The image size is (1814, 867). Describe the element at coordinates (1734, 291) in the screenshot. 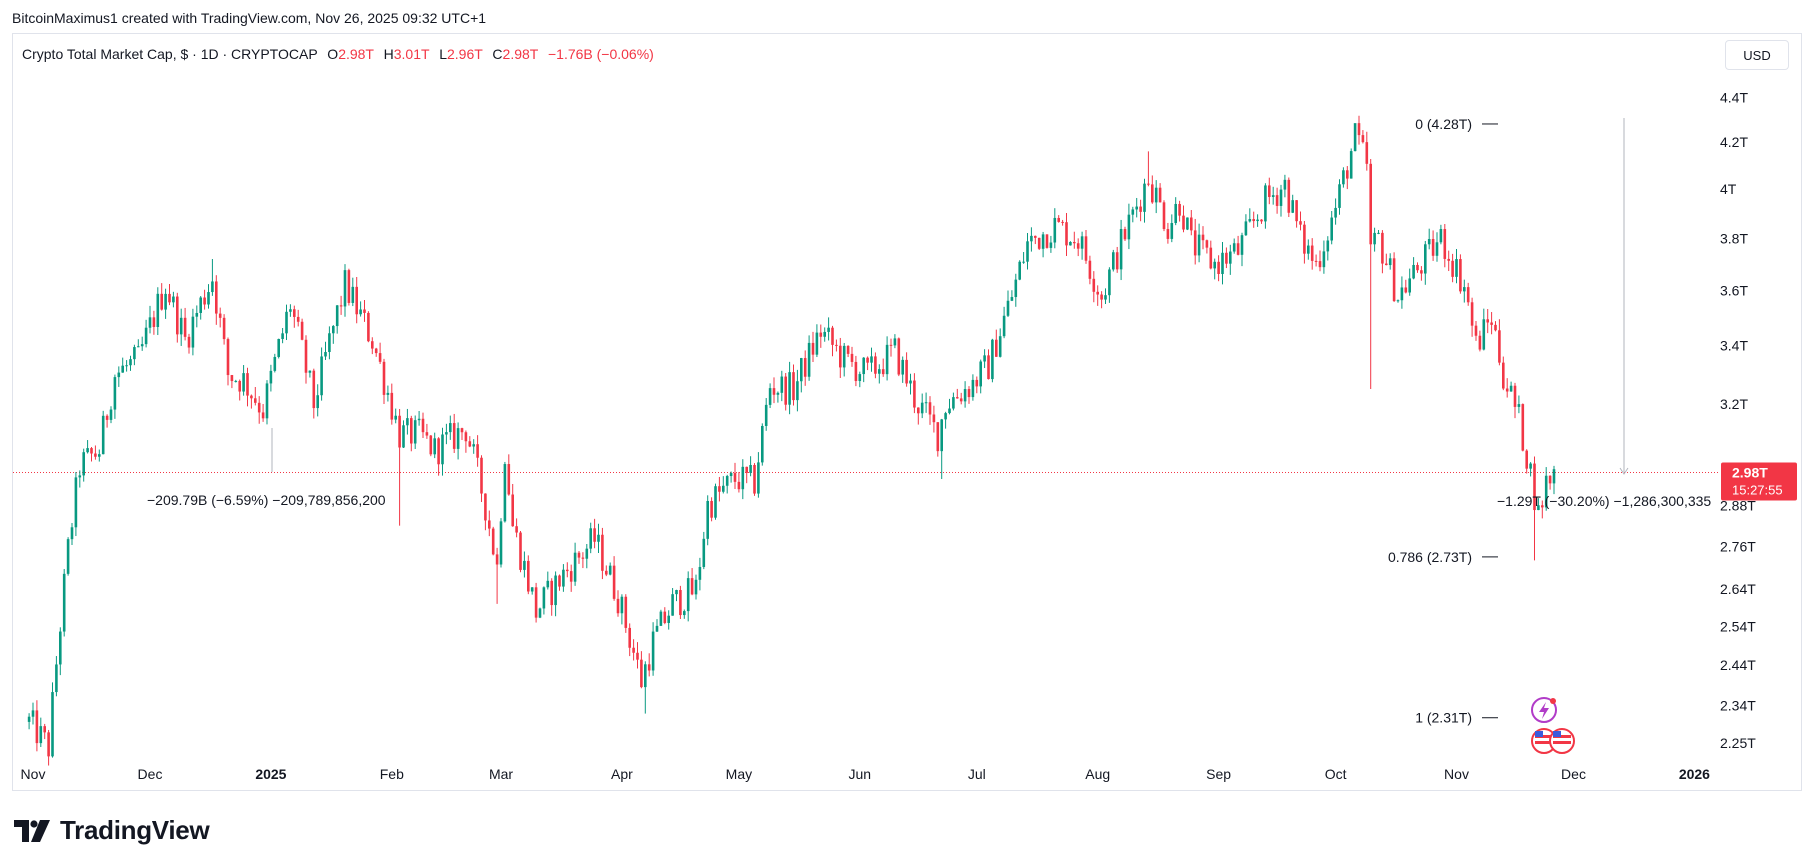

I see `price-tick-label-4: 3.6T` at that location.